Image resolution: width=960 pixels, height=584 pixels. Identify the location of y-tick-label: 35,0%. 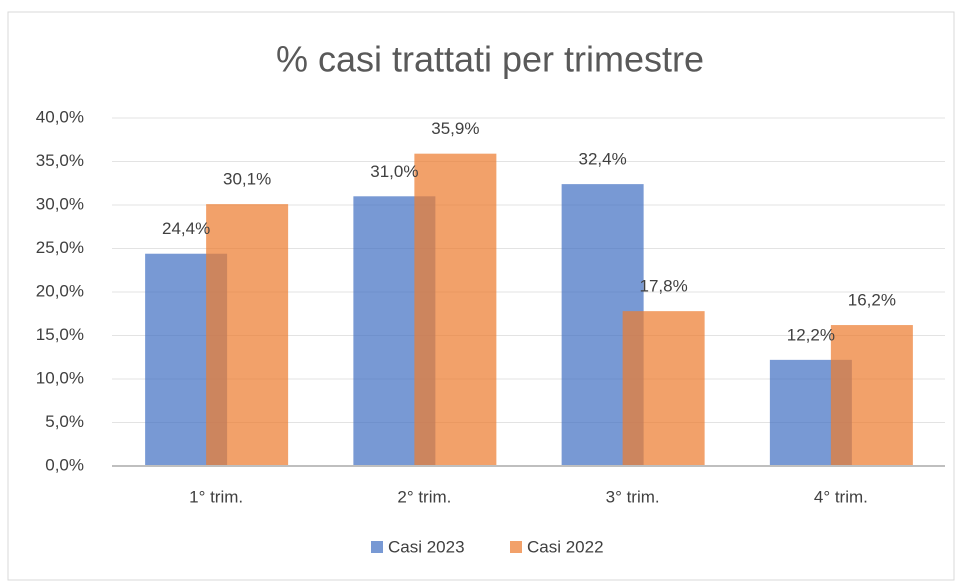
(60, 160).